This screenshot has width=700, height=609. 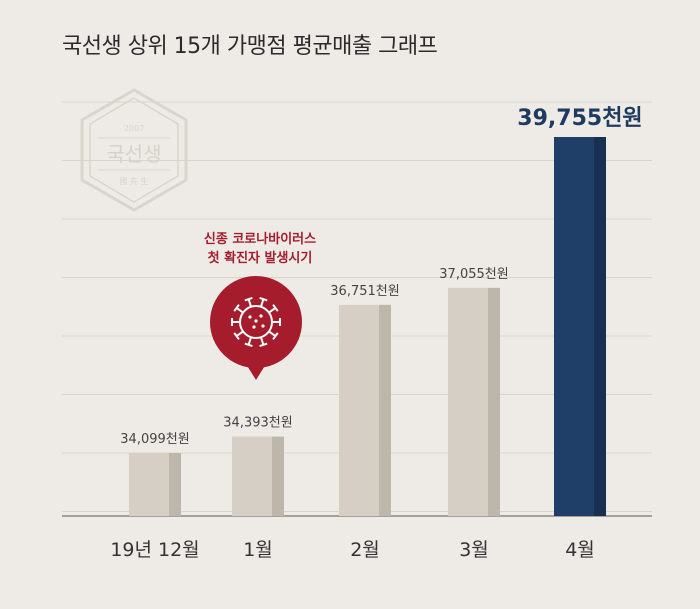 I want to click on chart-title: 국선생 상위 15개 가맹점 평균매출 그래프, so click(x=250, y=46).